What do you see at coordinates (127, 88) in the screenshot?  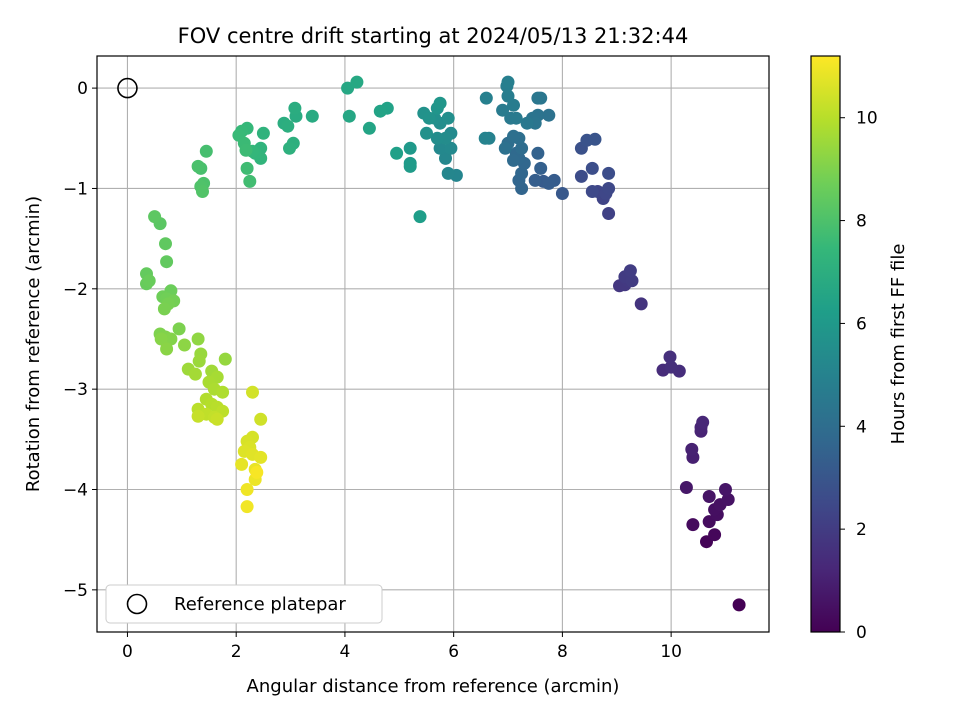 I see `reference-point-marker` at bounding box center [127, 88].